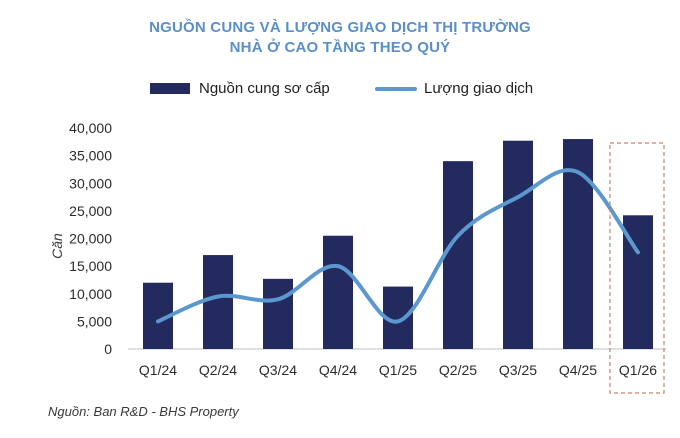  I want to click on source-note: Nguồn: Ban R&D - BHS Property, so click(143, 411).